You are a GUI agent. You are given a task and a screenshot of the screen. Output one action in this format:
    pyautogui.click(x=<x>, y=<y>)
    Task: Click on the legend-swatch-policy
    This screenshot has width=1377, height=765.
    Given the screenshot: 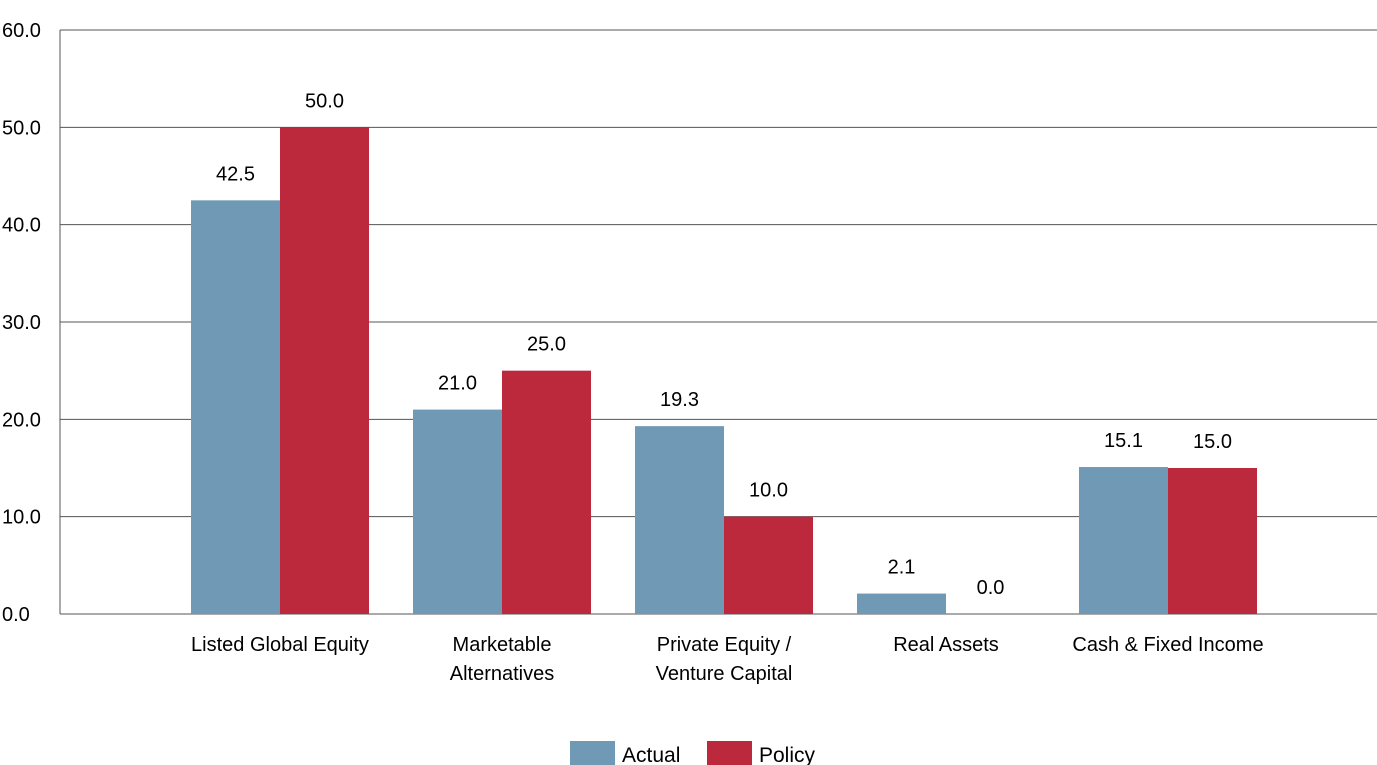 What is the action you would take?
    pyautogui.click(x=729, y=753)
    